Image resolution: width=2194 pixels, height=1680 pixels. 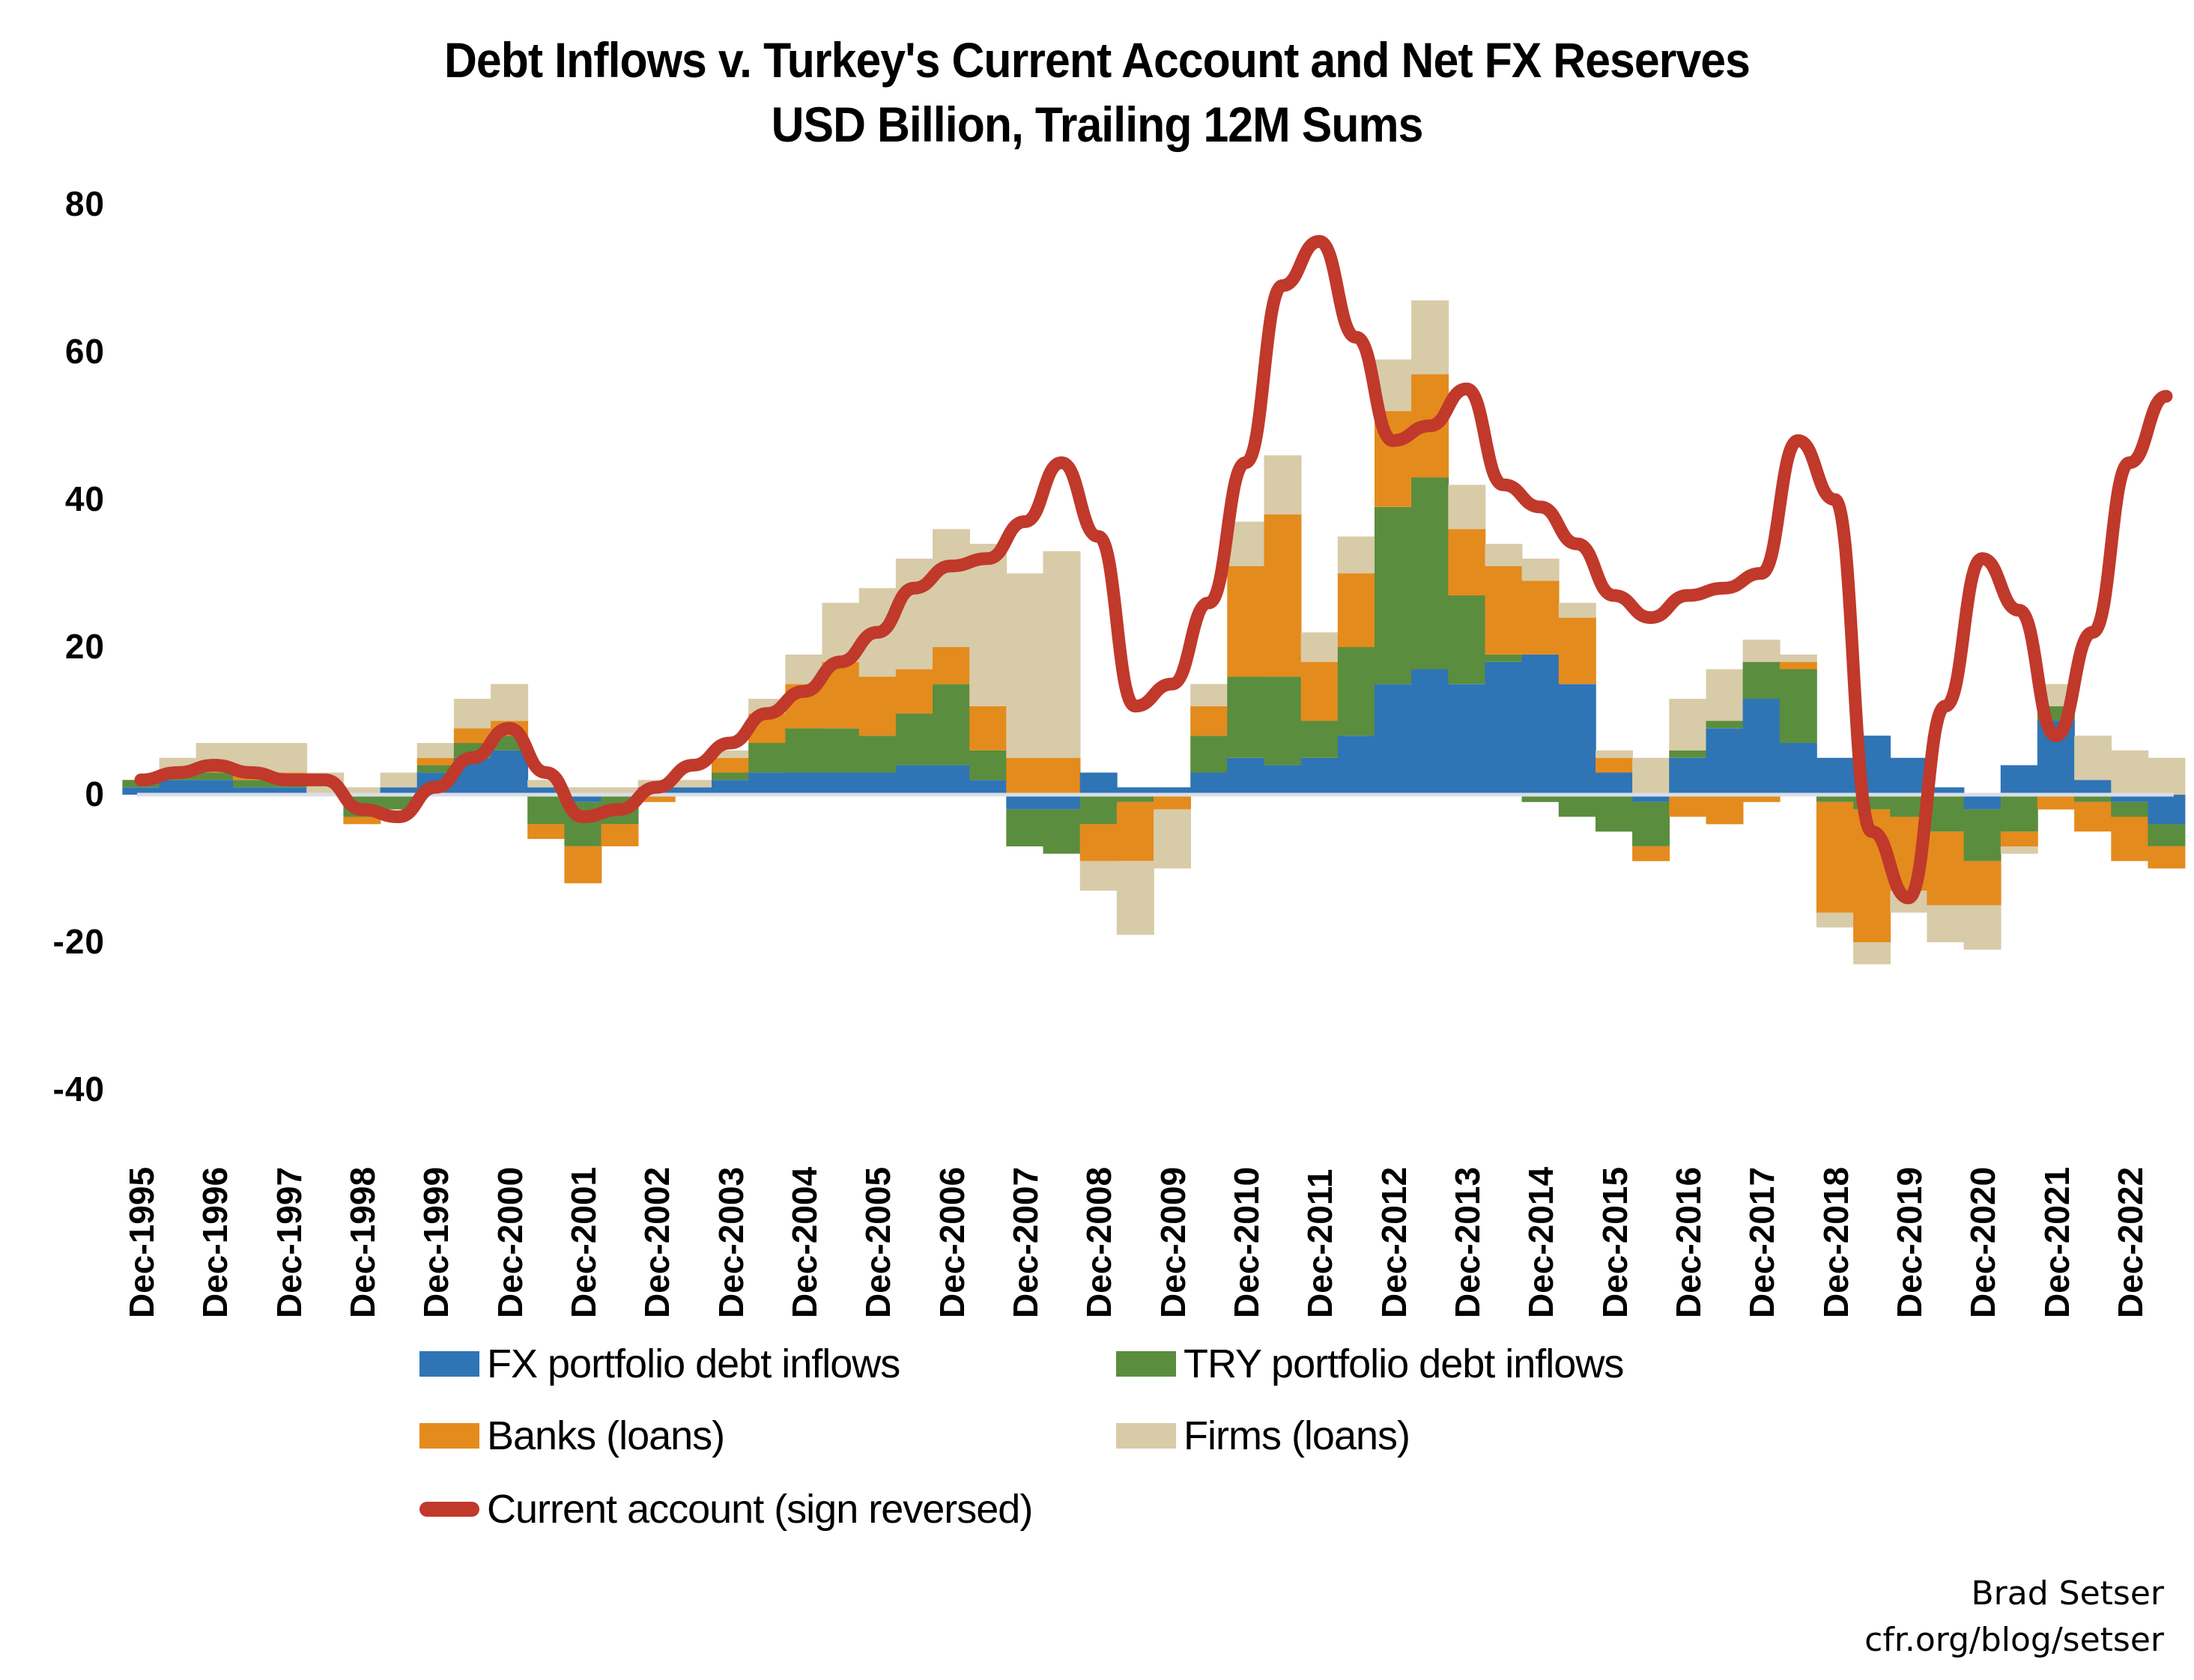 I want to click on legend-label-ca: Current account (sign reversed), so click(x=760, y=1509).